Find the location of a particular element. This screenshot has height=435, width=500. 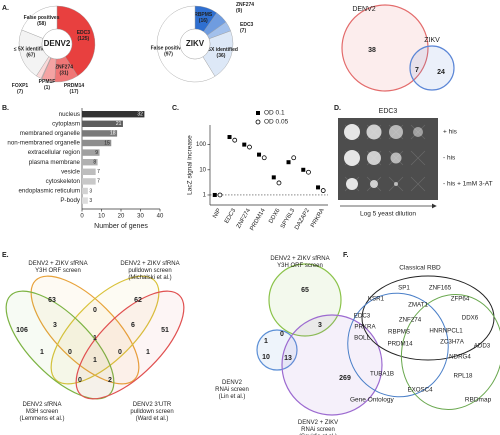

legend-label: OD 0.1 is located at coordinates (274, 113).